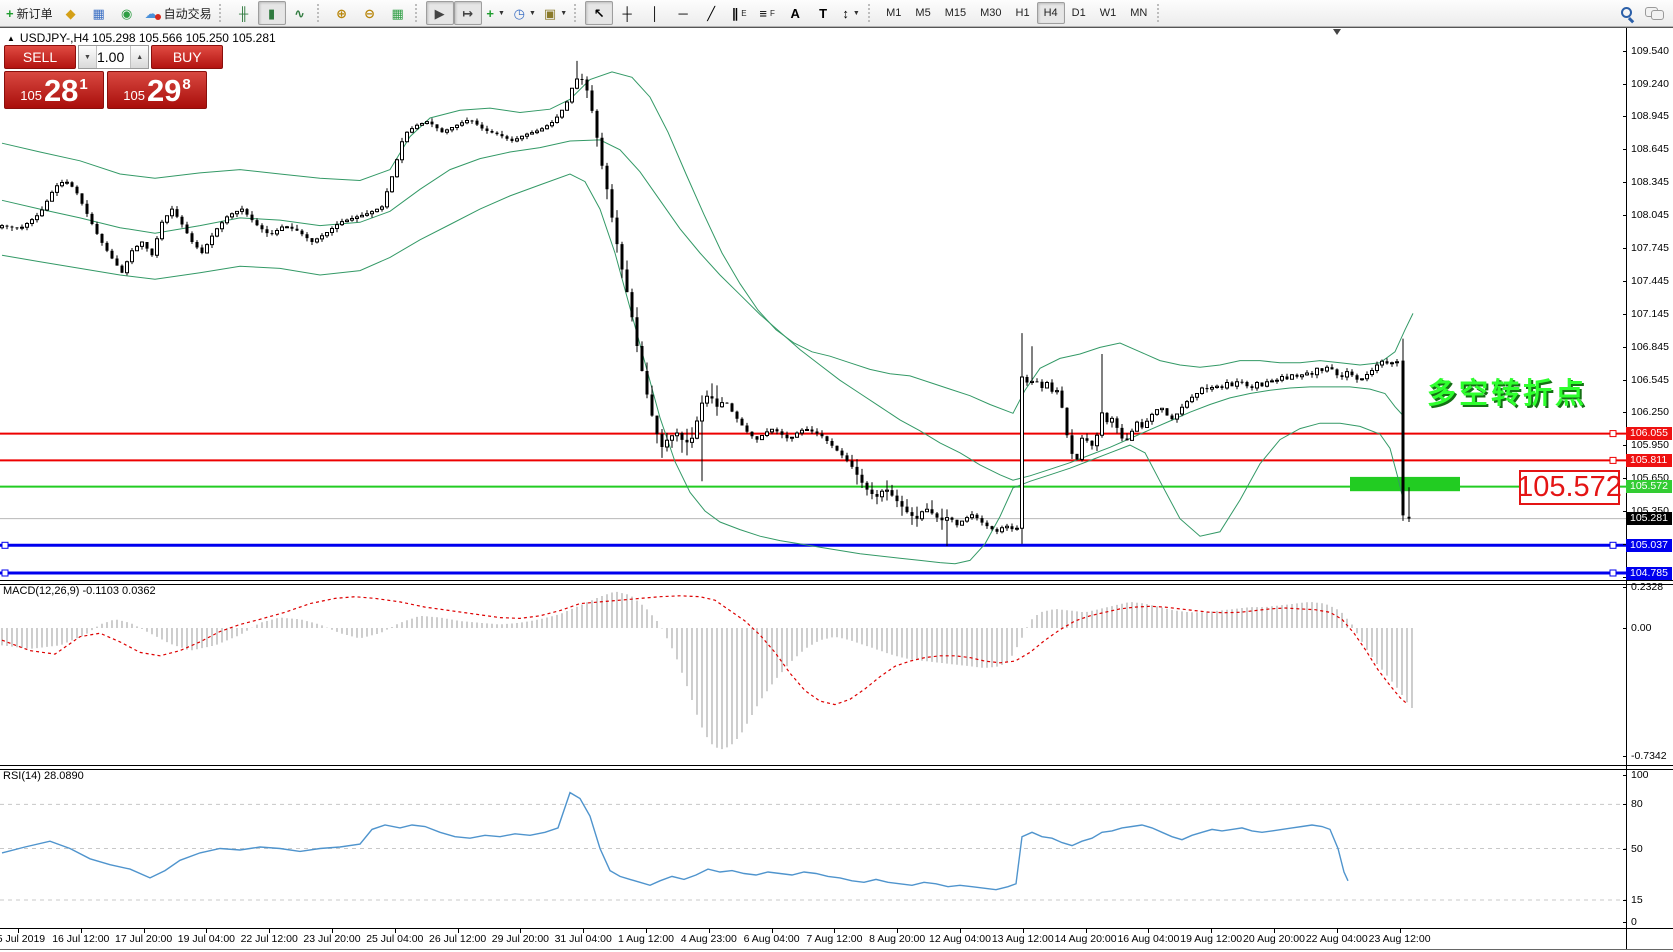 This screenshot has width=1673, height=952. Describe the element at coordinates (127, 13) in the screenshot. I see `navigator-icon: ◉` at that location.